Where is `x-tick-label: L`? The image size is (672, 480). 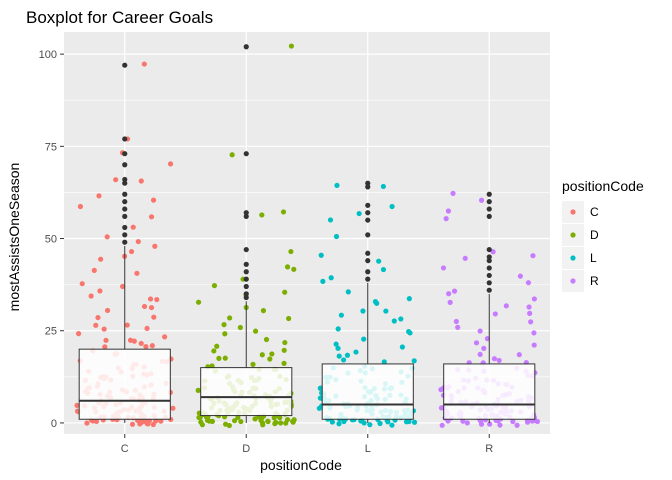 x-tick-label: L is located at coordinates (368, 449).